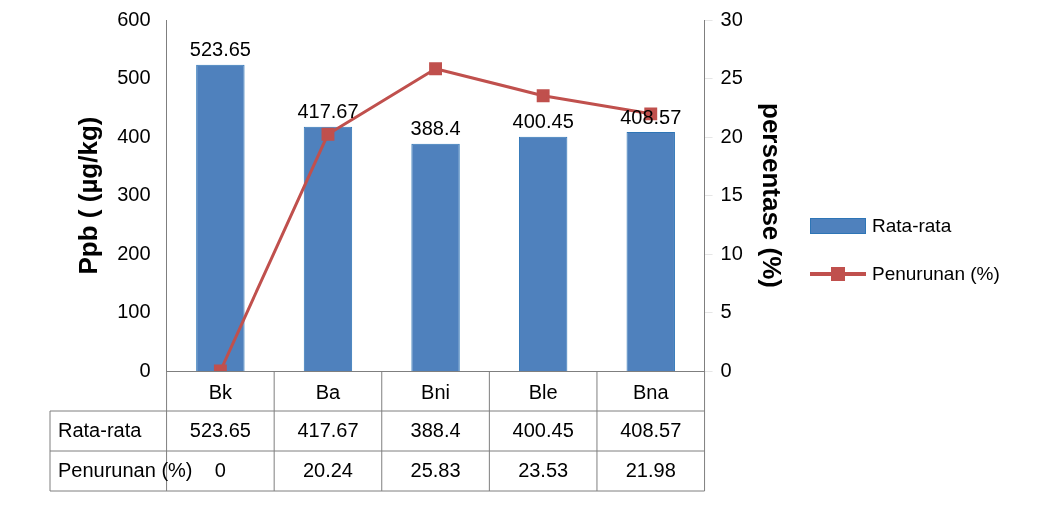 This screenshot has height=509, width=1049. I want to click on y-tick-label: 0, so click(145, 369).